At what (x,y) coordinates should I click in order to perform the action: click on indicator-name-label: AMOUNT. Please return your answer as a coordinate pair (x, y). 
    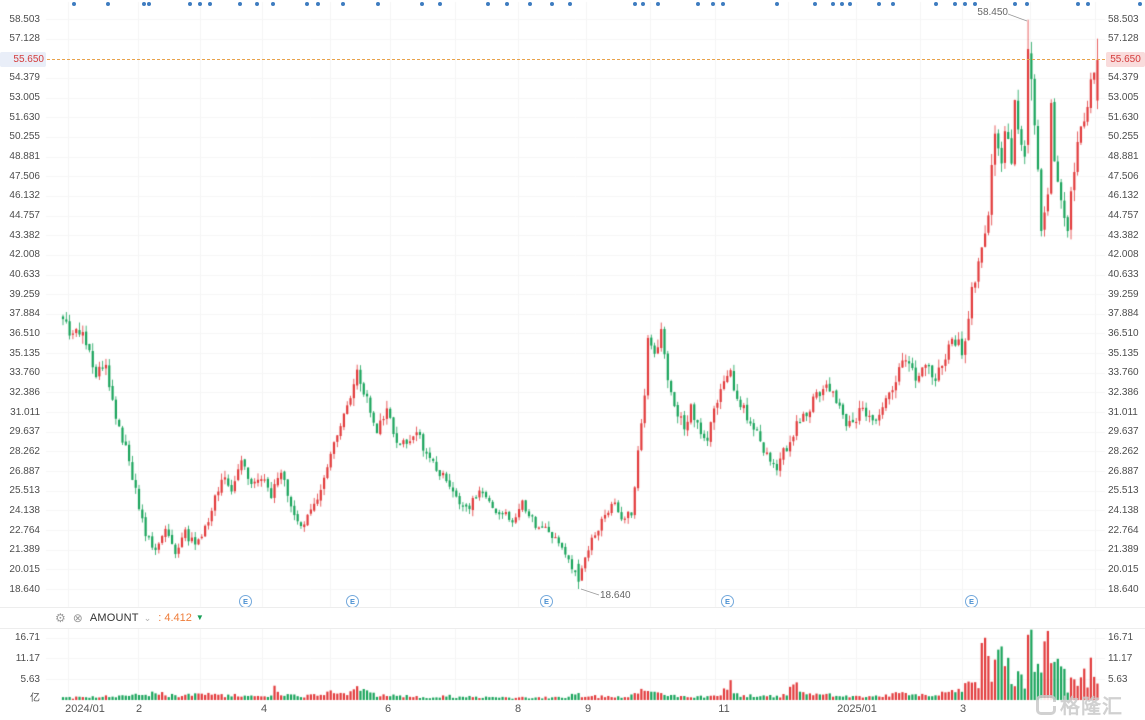
    Looking at the image, I should click on (114, 618).